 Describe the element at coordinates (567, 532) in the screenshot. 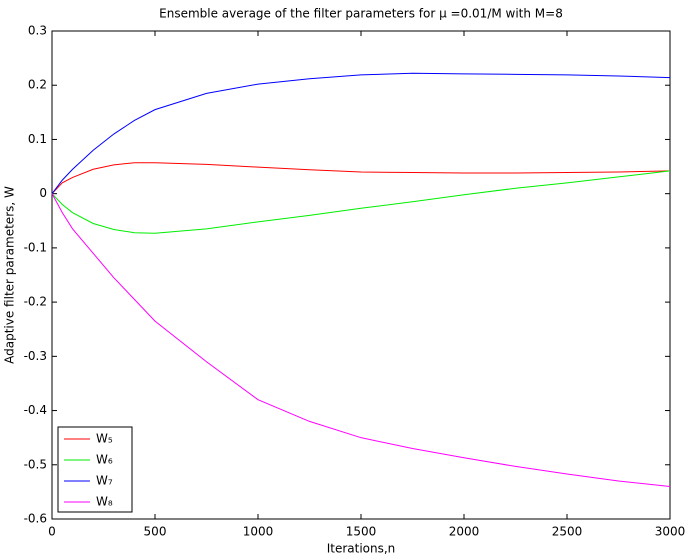

I see `x-tick-label: 2500` at that location.